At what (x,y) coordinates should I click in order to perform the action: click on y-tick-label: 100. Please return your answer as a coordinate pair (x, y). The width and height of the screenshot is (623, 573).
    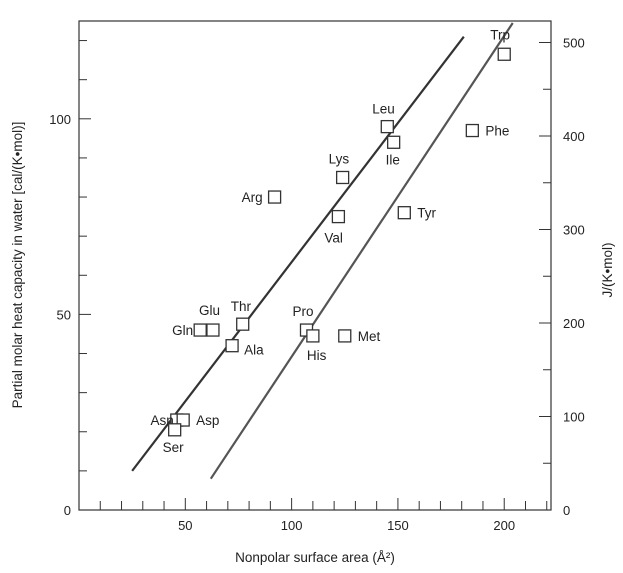
    Looking at the image, I should click on (60, 119).